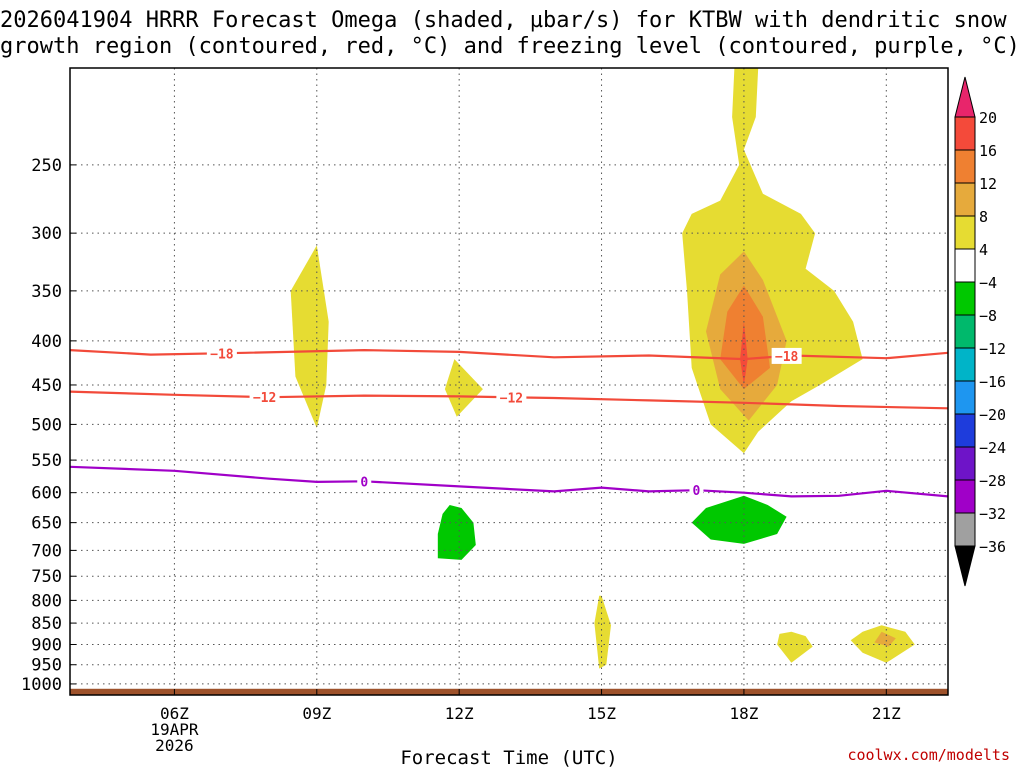 Image resolution: width=1024 pixels, height=768 pixels. Describe the element at coordinates (508, 757) in the screenshot. I see `x-axis-title: Forecast Time (UTC)` at that location.